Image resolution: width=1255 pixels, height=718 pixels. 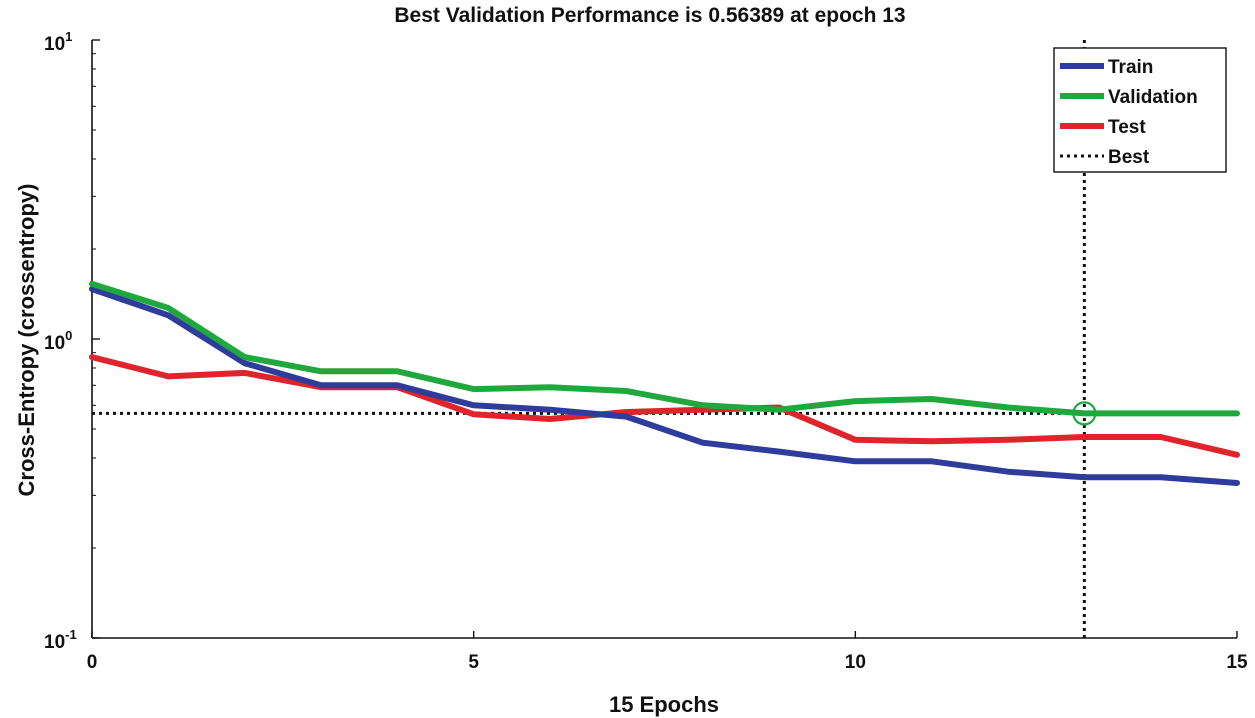 I want to click on legend-label-validation: Validation, so click(x=1153, y=97).